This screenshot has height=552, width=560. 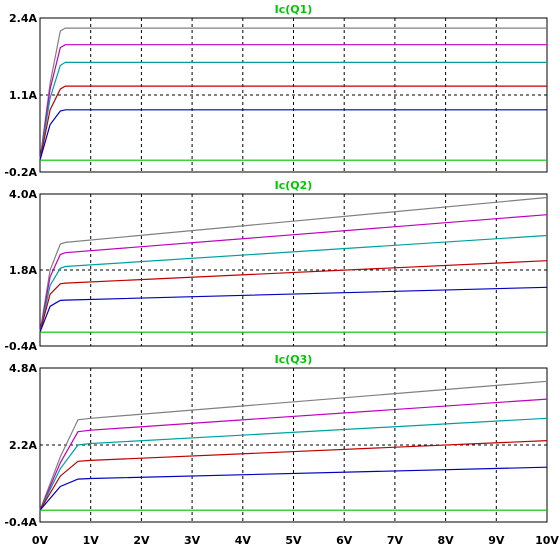 I want to click on y-tick-label: 1.8A, so click(x=23, y=270).